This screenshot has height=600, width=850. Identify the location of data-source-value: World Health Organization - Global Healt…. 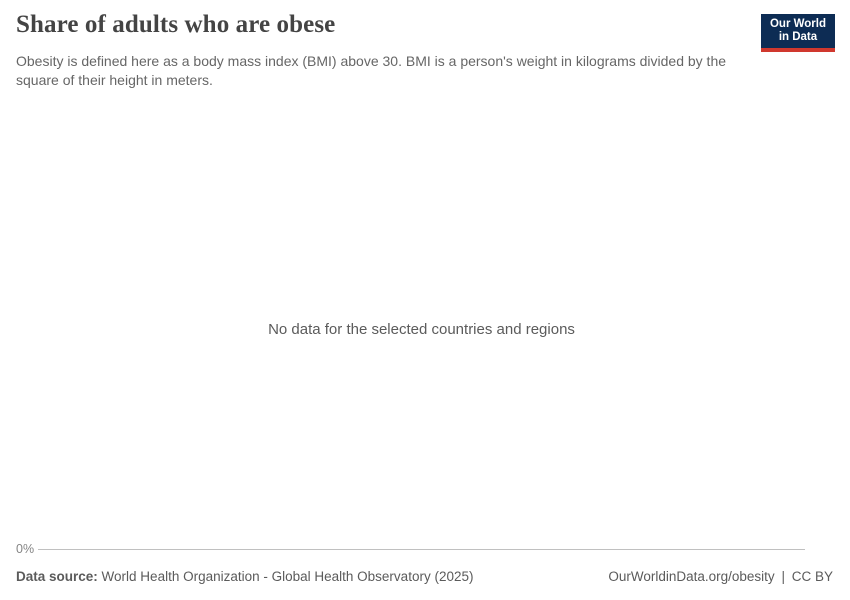
(287, 576).